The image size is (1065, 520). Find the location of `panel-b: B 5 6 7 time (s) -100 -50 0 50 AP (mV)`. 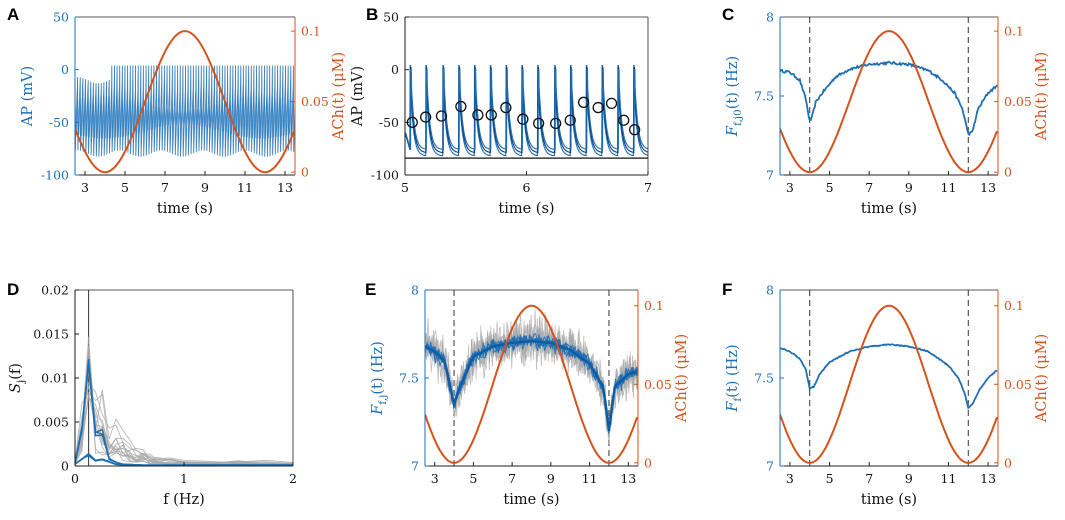

panel-b: B 5 6 7 time (s) -100 -50 0 50 AP (mV) is located at coordinates (501, 111).